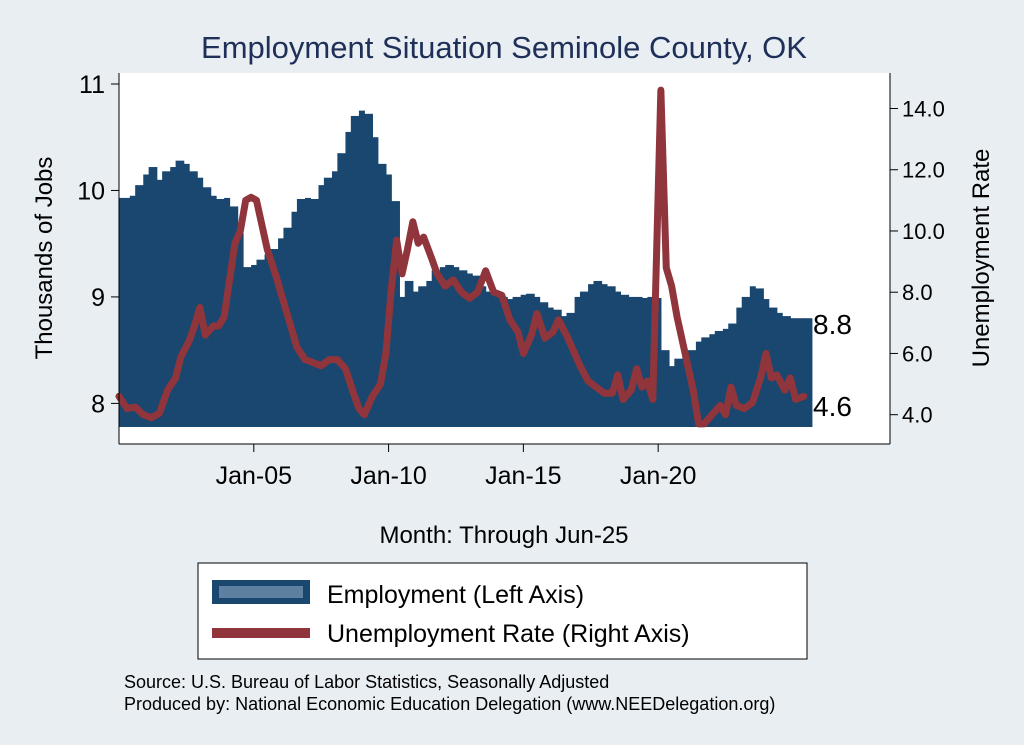 Image resolution: width=1024 pixels, height=745 pixels. What do you see at coordinates (917, 292) in the screenshot?
I see `right-tick-label: 8.0` at bounding box center [917, 292].